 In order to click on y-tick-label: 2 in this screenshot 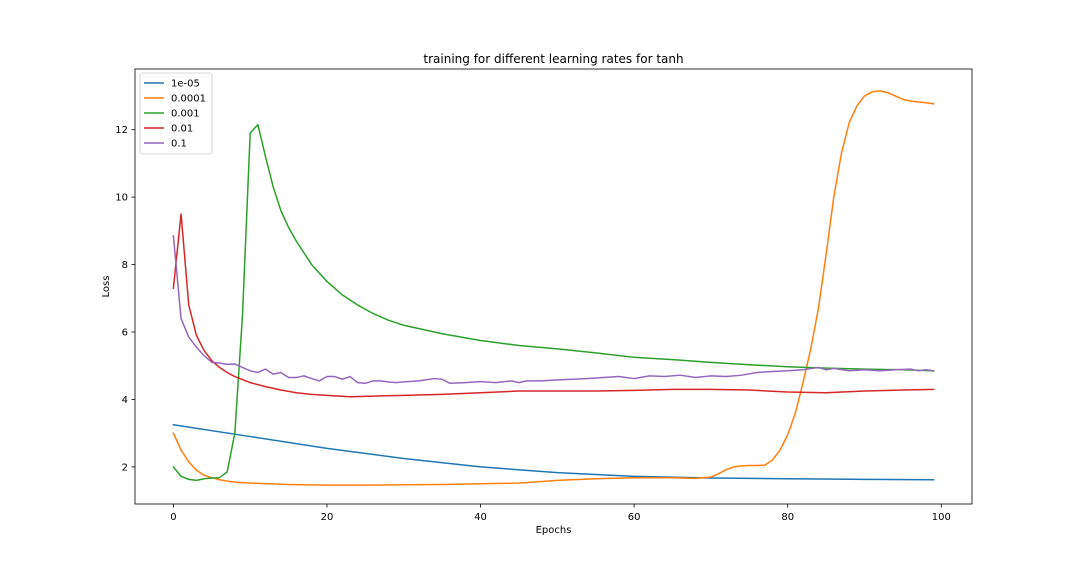, I will do `click(125, 467)`.